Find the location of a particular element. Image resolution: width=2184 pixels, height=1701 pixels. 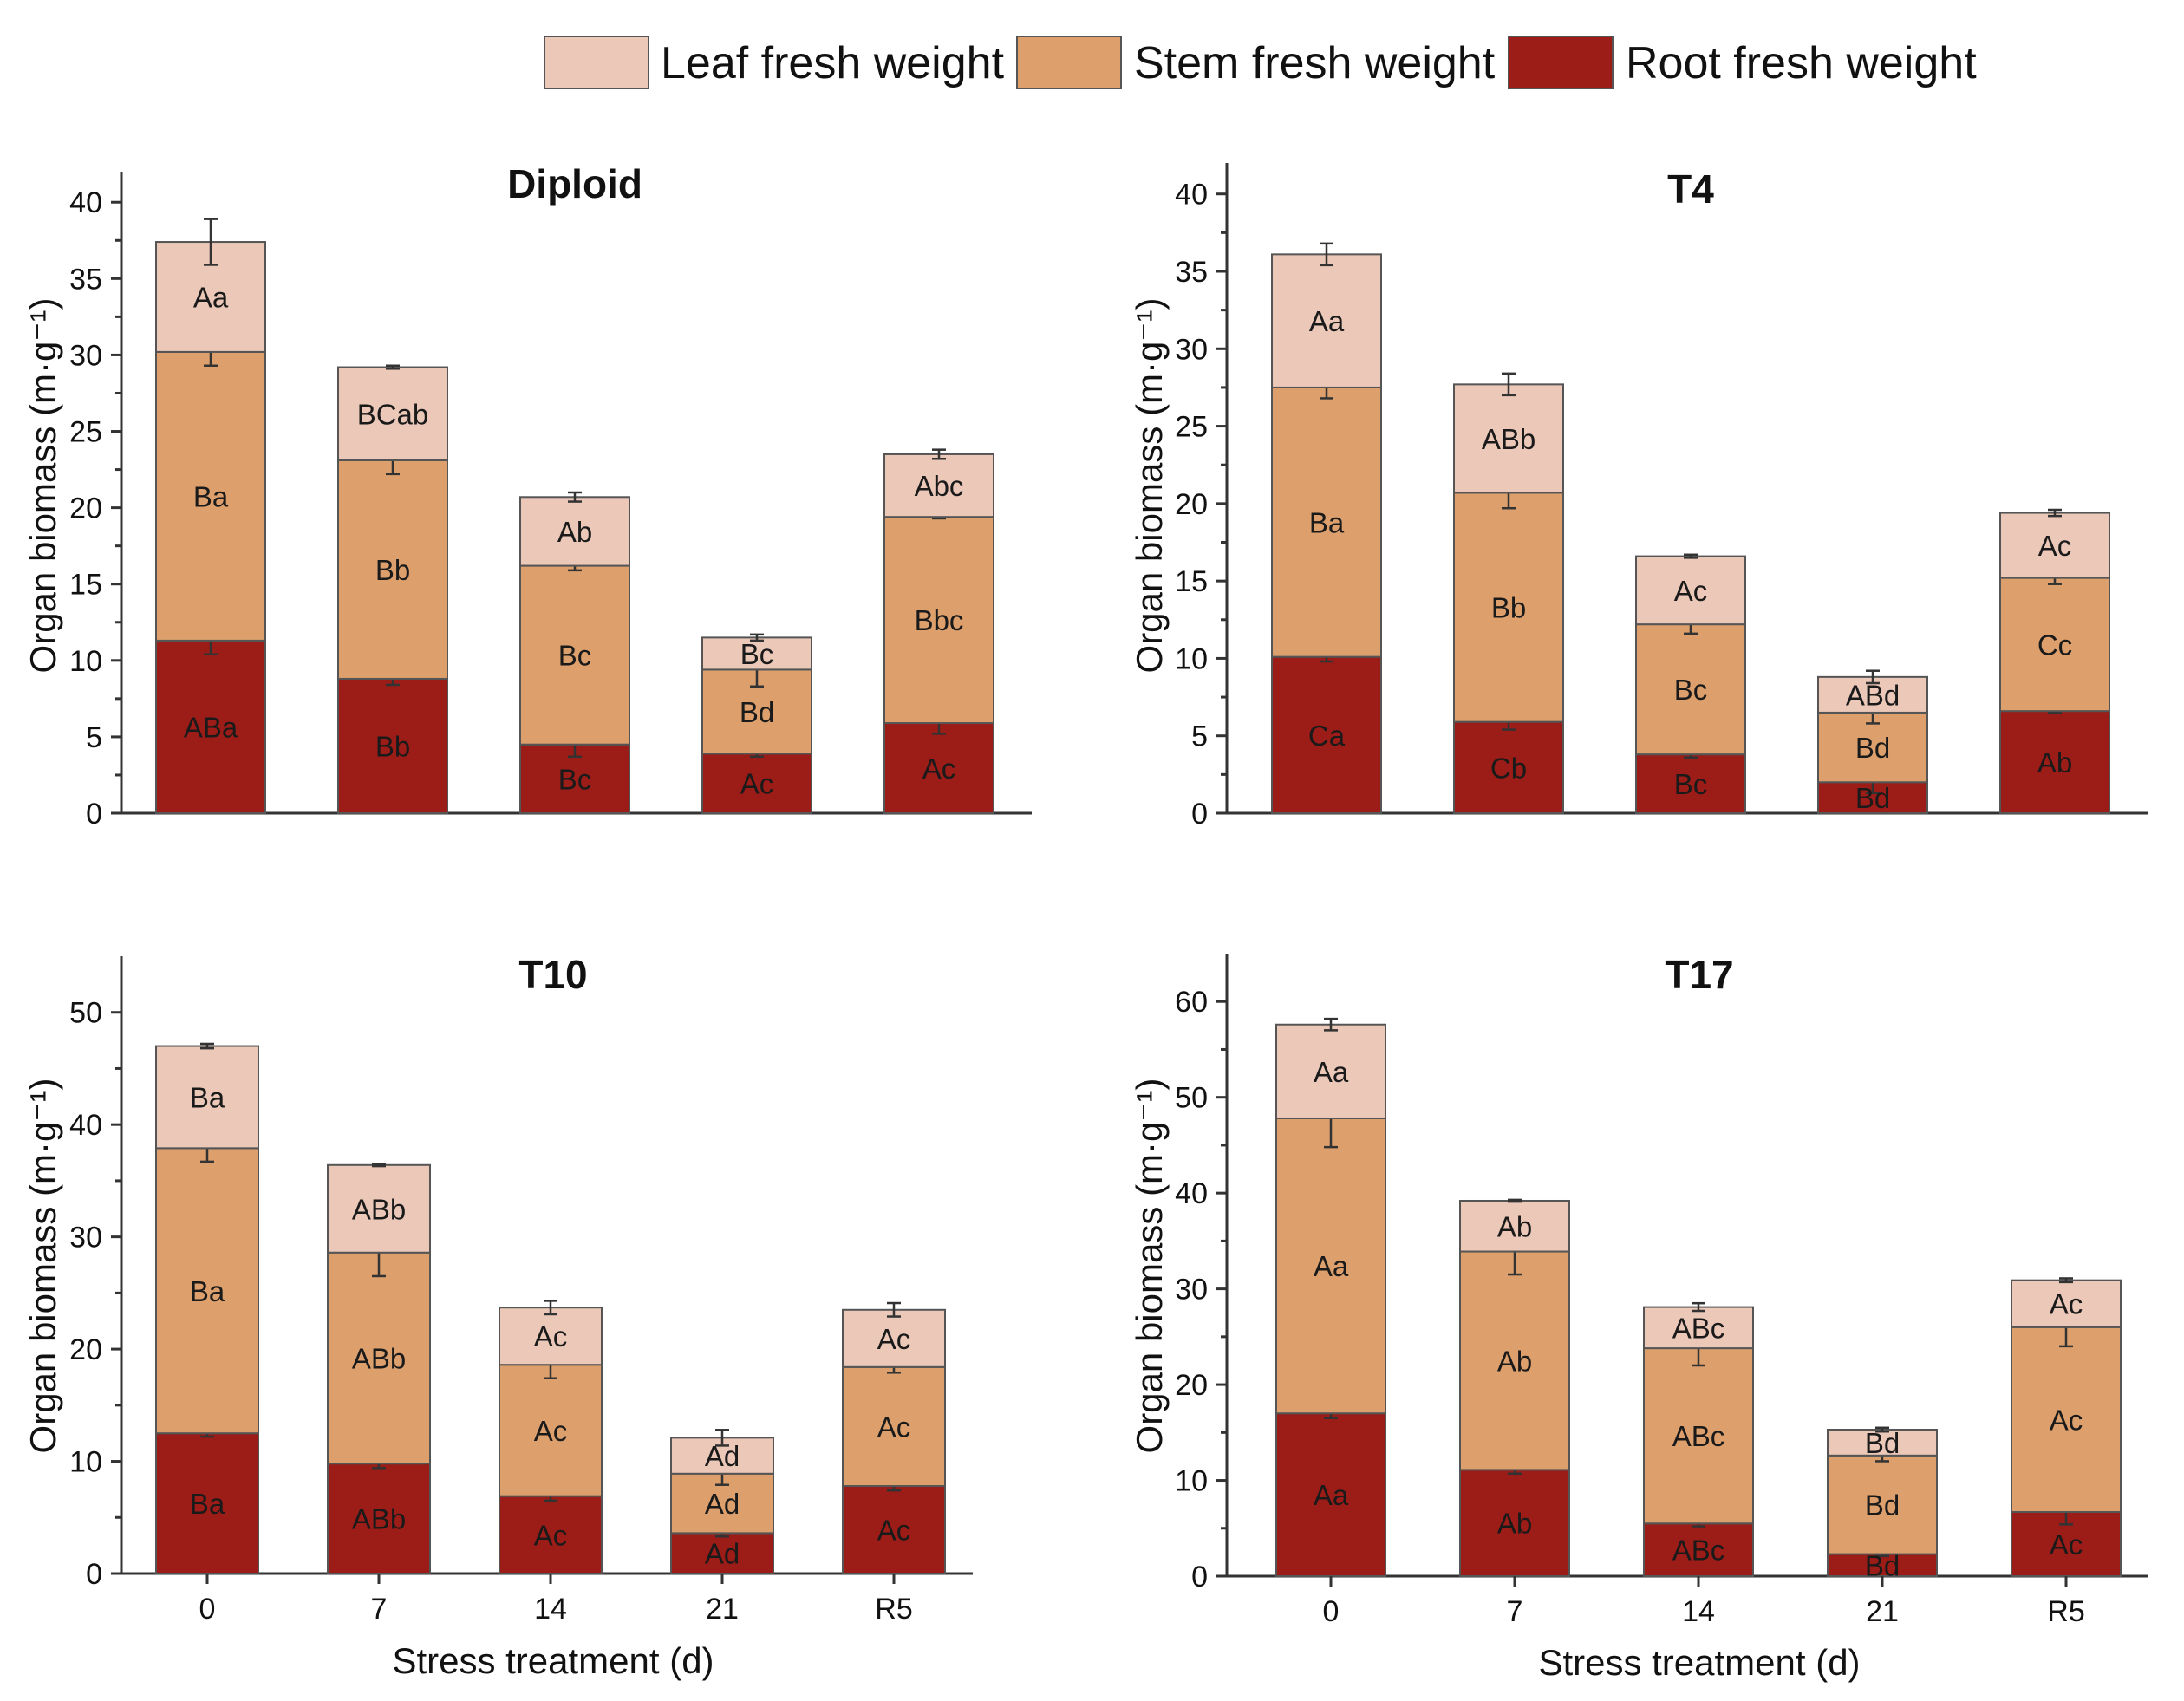

x-axis-title: Stress treatment (d) is located at coordinates (553, 1661).